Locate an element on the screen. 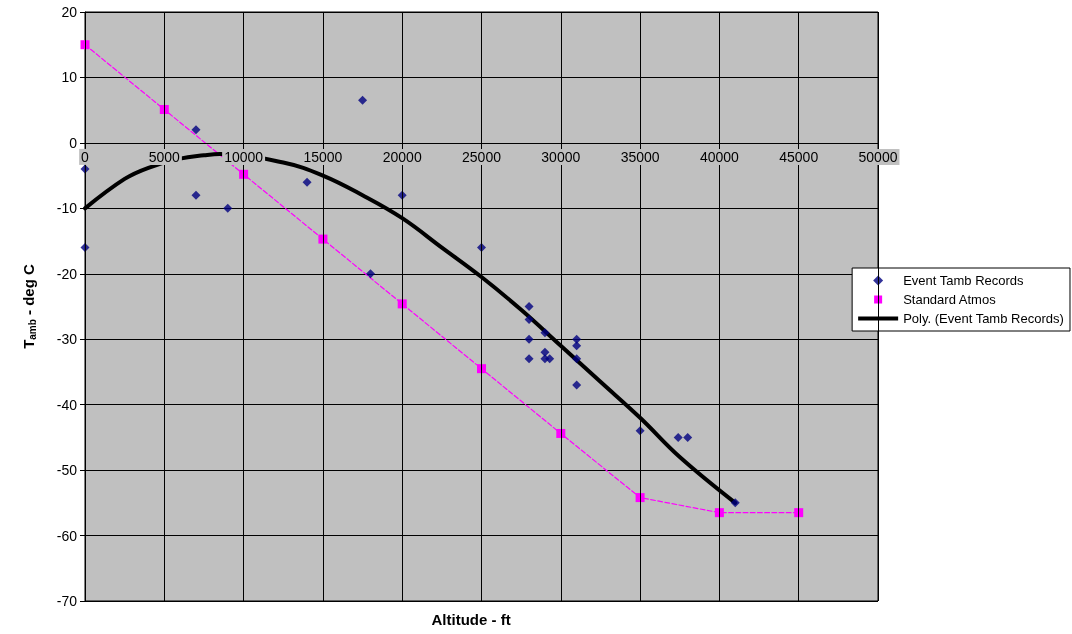 This screenshot has height=634, width=1072. y-tick-label: 0 is located at coordinates (73, 142).